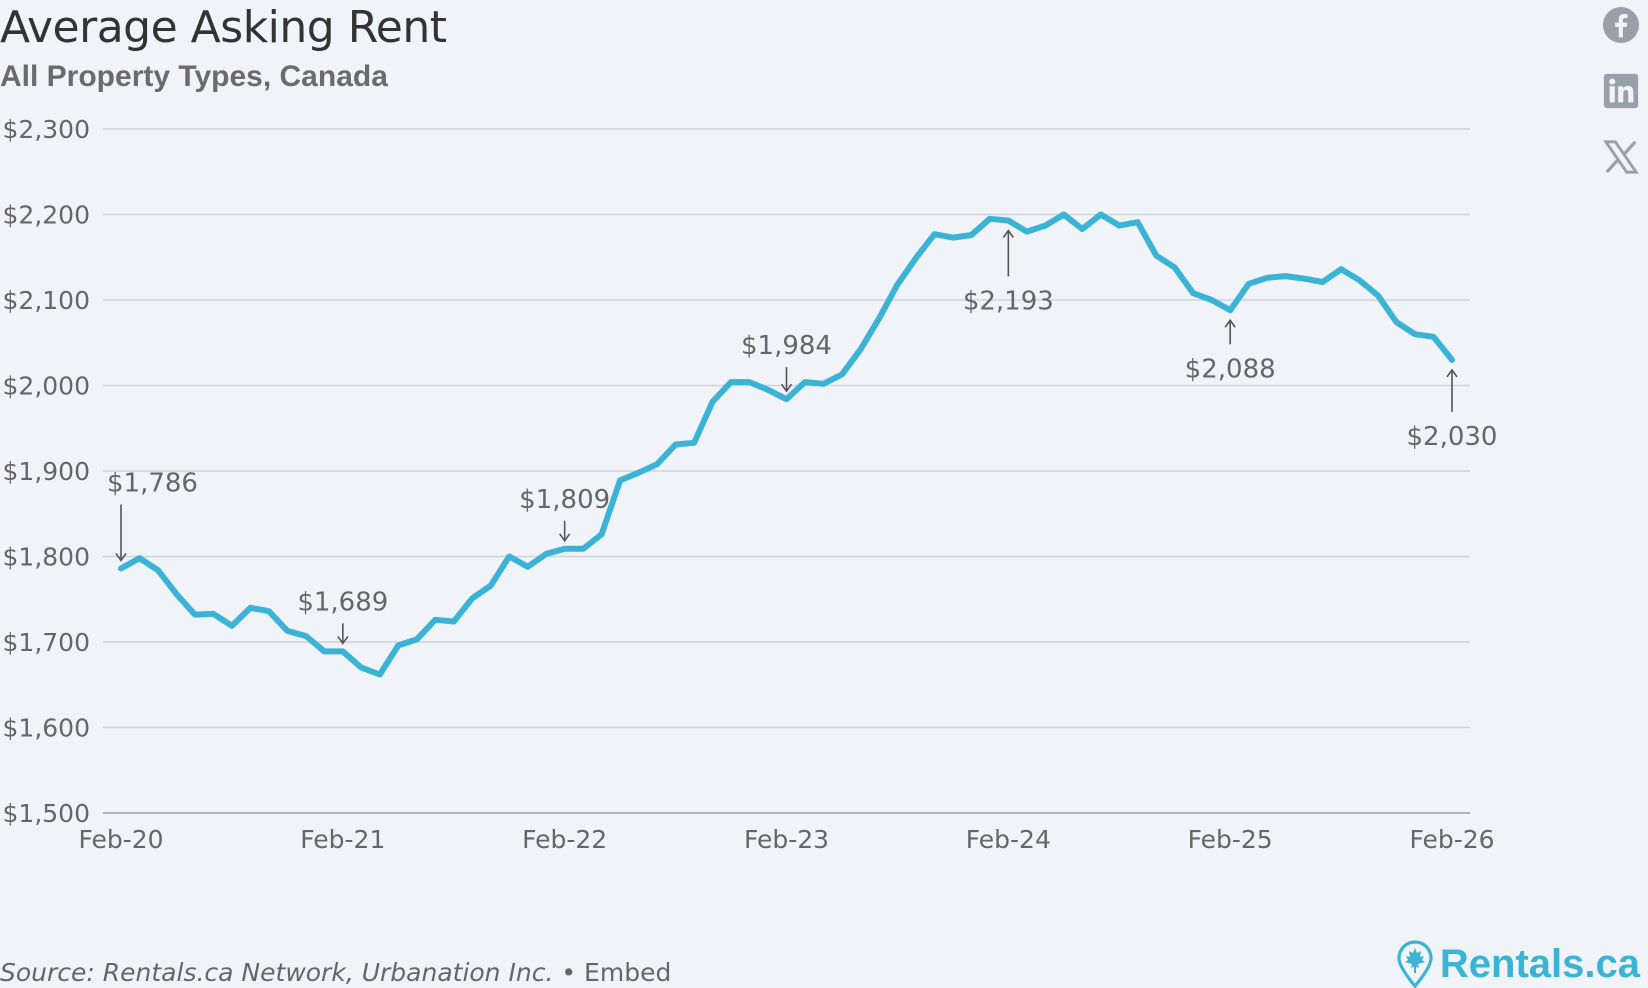 The width and height of the screenshot is (1648, 988). I want to click on linkedin-icon, so click(1621, 91).